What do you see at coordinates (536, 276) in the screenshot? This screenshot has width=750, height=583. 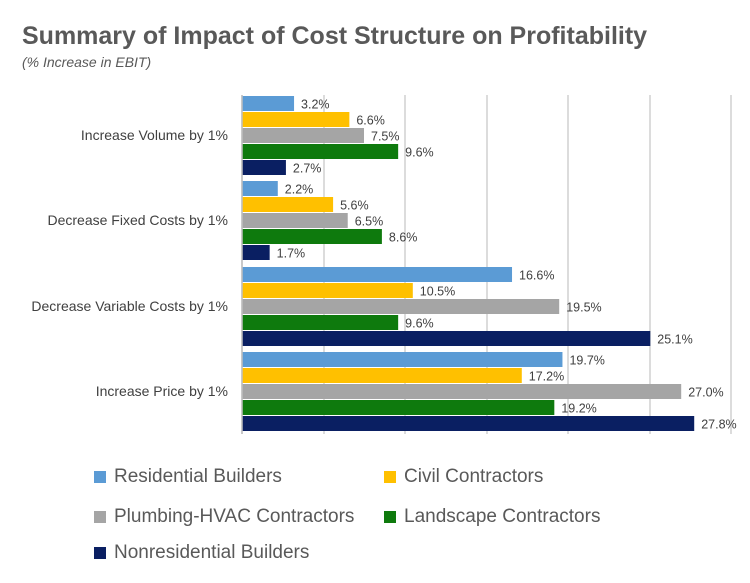 I see `bar-value-label: 16.6%` at bounding box center [536, 276].